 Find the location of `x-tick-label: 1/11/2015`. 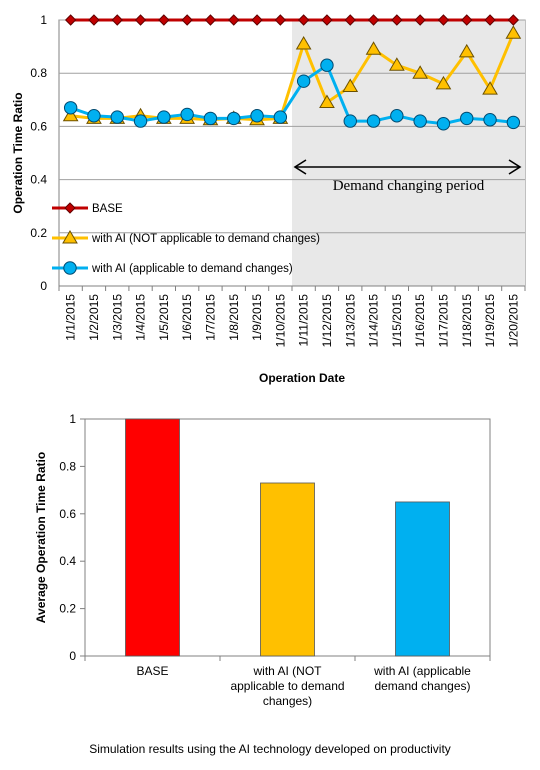

x-tick-label: 1/11/2015 is located at coordinates (304, 320).